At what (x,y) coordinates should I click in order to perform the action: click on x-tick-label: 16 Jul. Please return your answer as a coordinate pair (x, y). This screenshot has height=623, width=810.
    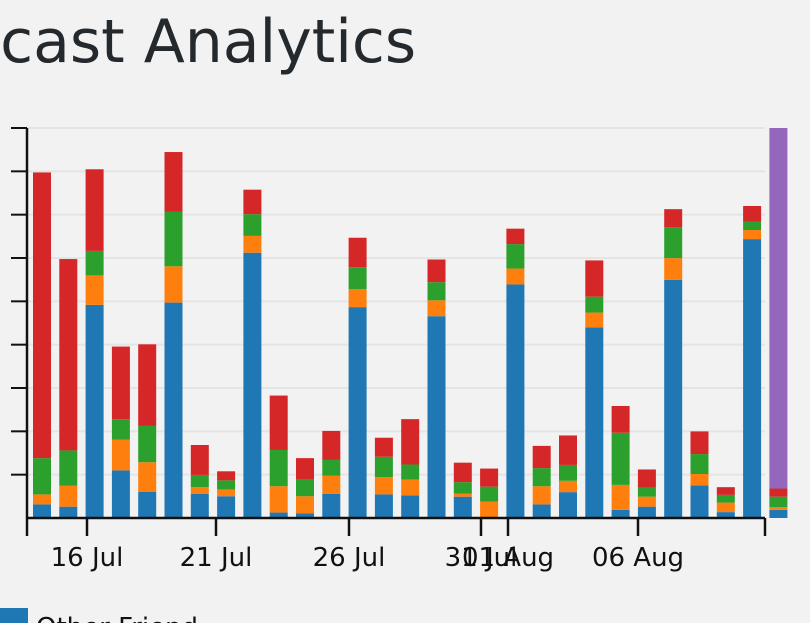
    Looking at the image, I should click on (87, 558).